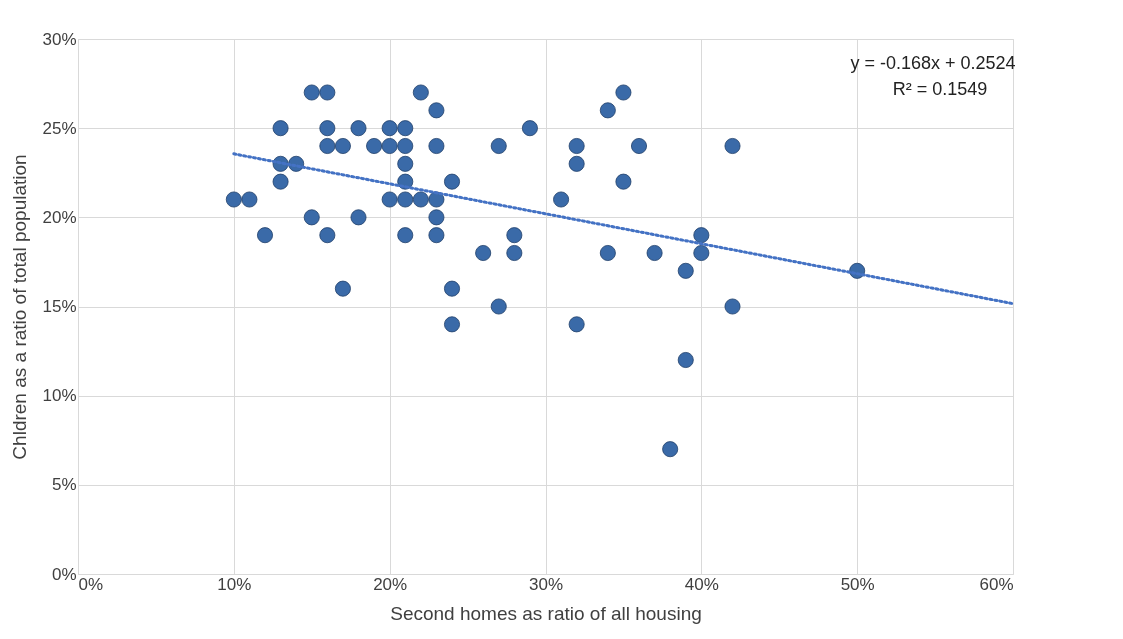 The height and width of the screenshot is (639, 1123). Describe the element at coordinates (20, 307) in the screenshot. I see `y-axis-title: Chldren as a ratio of total population` at that location.